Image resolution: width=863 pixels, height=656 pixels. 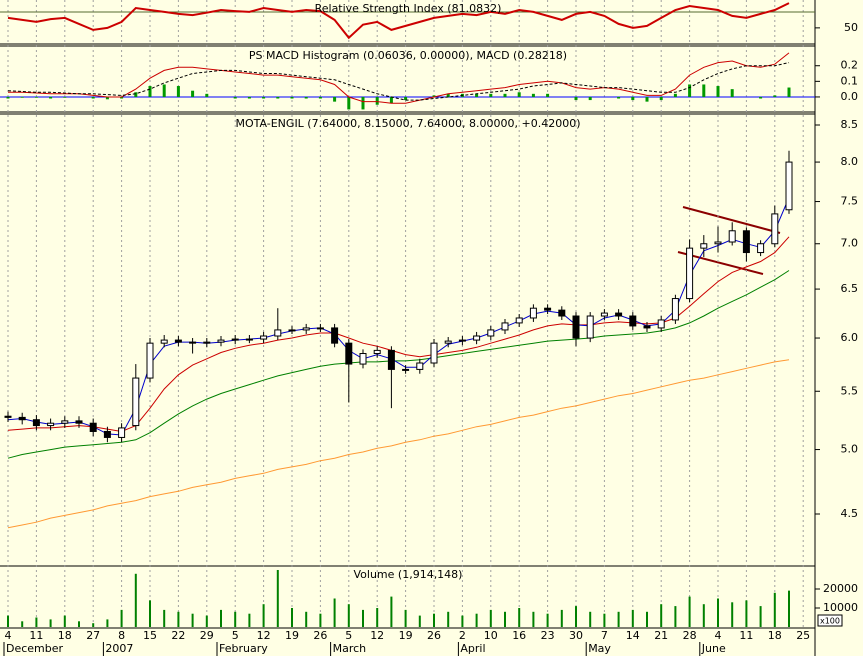 What do you see at coordinates (850, 390) in the screenshot?
I see `y-tick-label: 5.5` at bounding box center [850, 390].